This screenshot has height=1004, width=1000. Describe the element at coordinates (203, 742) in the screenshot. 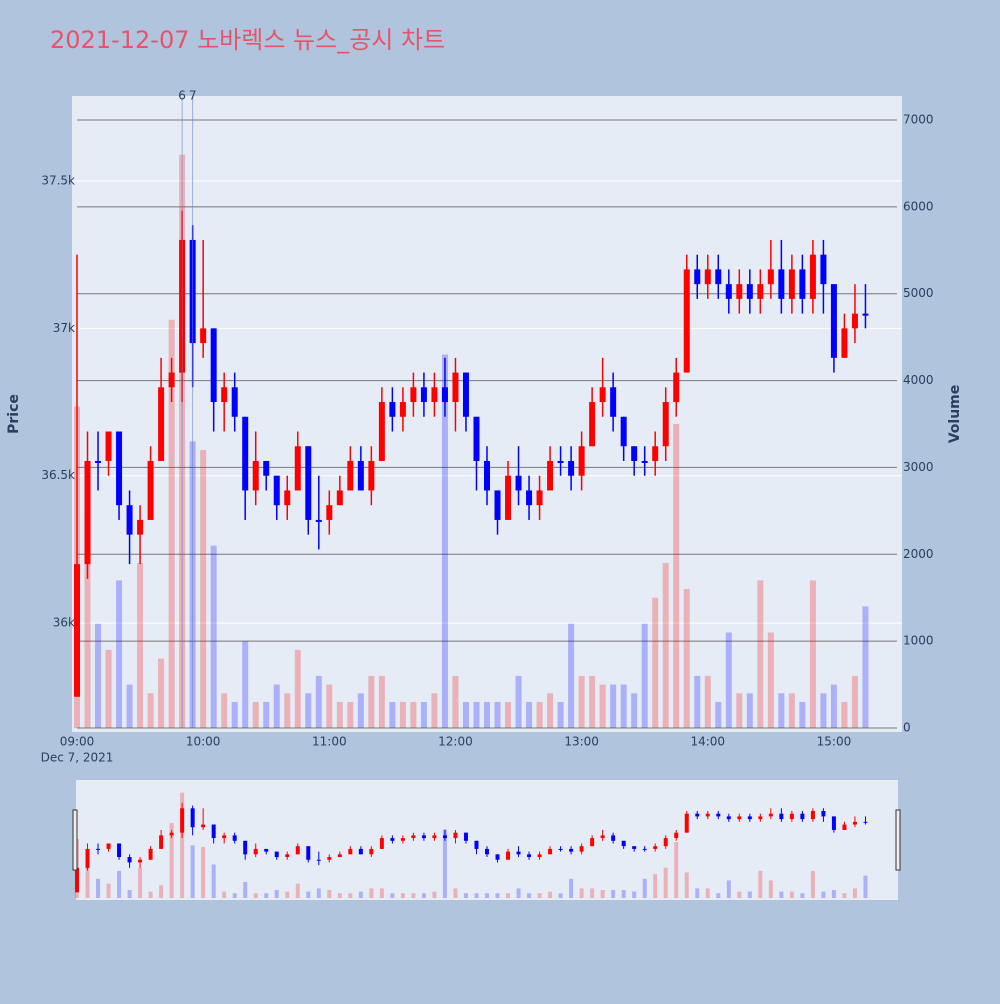

I see `x-tick-label: 10:00` at that location.